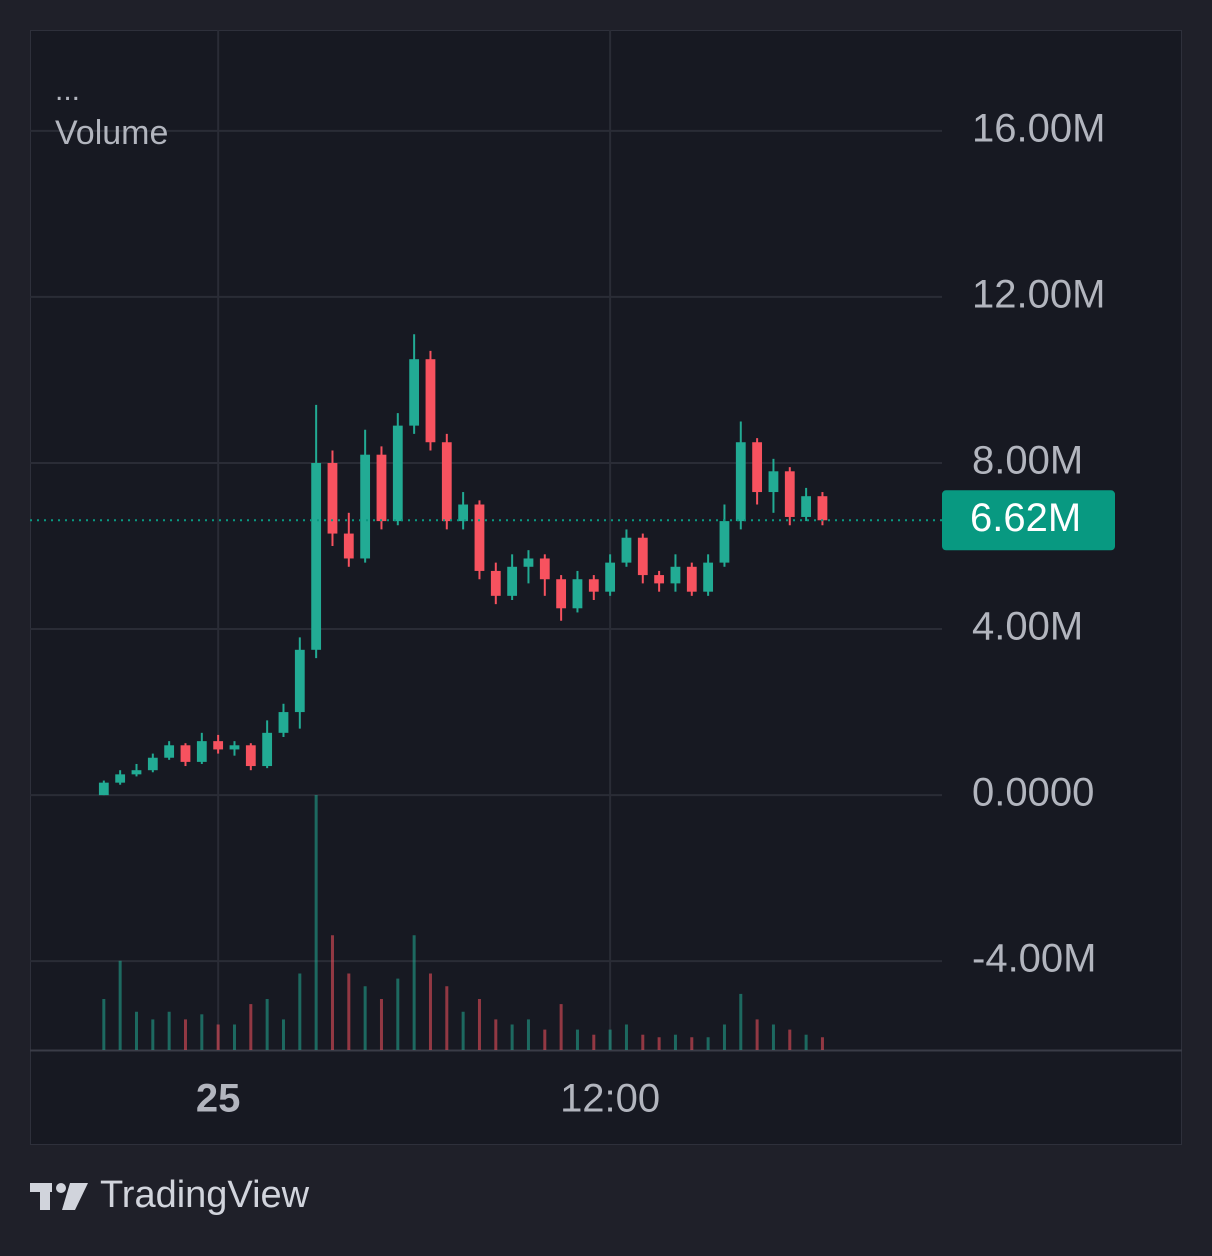 The image size is (1212, 1256). Describe the element at coordinates (610, 1099) in the screenshot. I see `x-tick-label: 12:00` at that location.